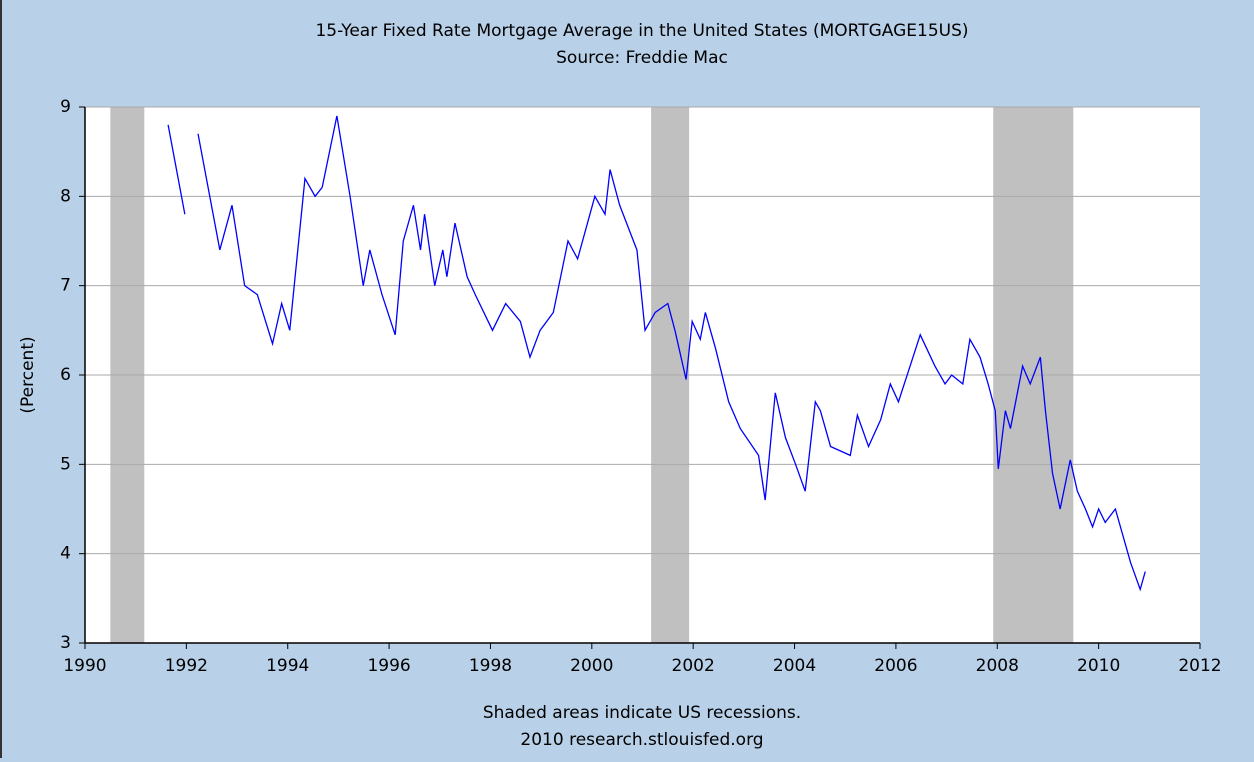 The height and width of the screenshot is (762, 1254). Describe the element at coordinates (65, 286) in the screenshot. I see `y-tick-label: 7` at that location.